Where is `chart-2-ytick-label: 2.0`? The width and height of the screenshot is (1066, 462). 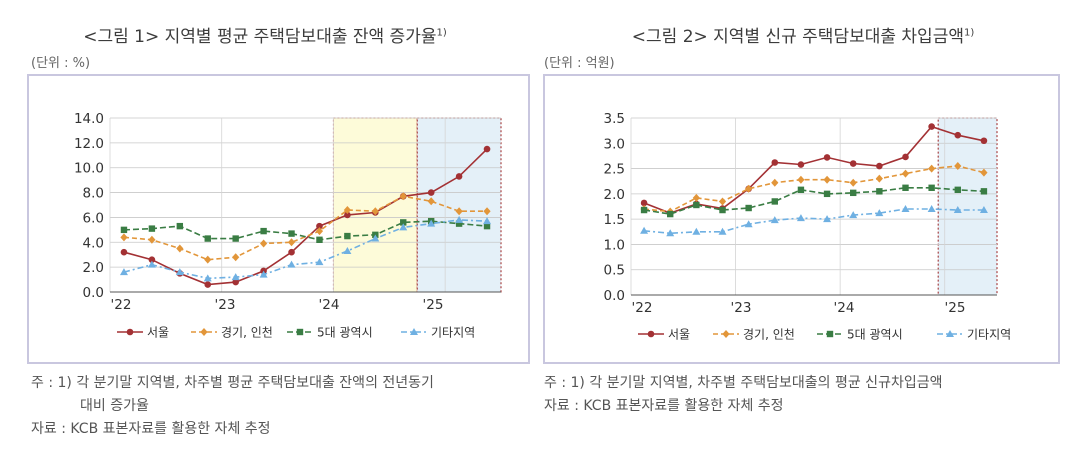
chart-2-ytick-label: 2.0 is located at coordinates (614, 195).